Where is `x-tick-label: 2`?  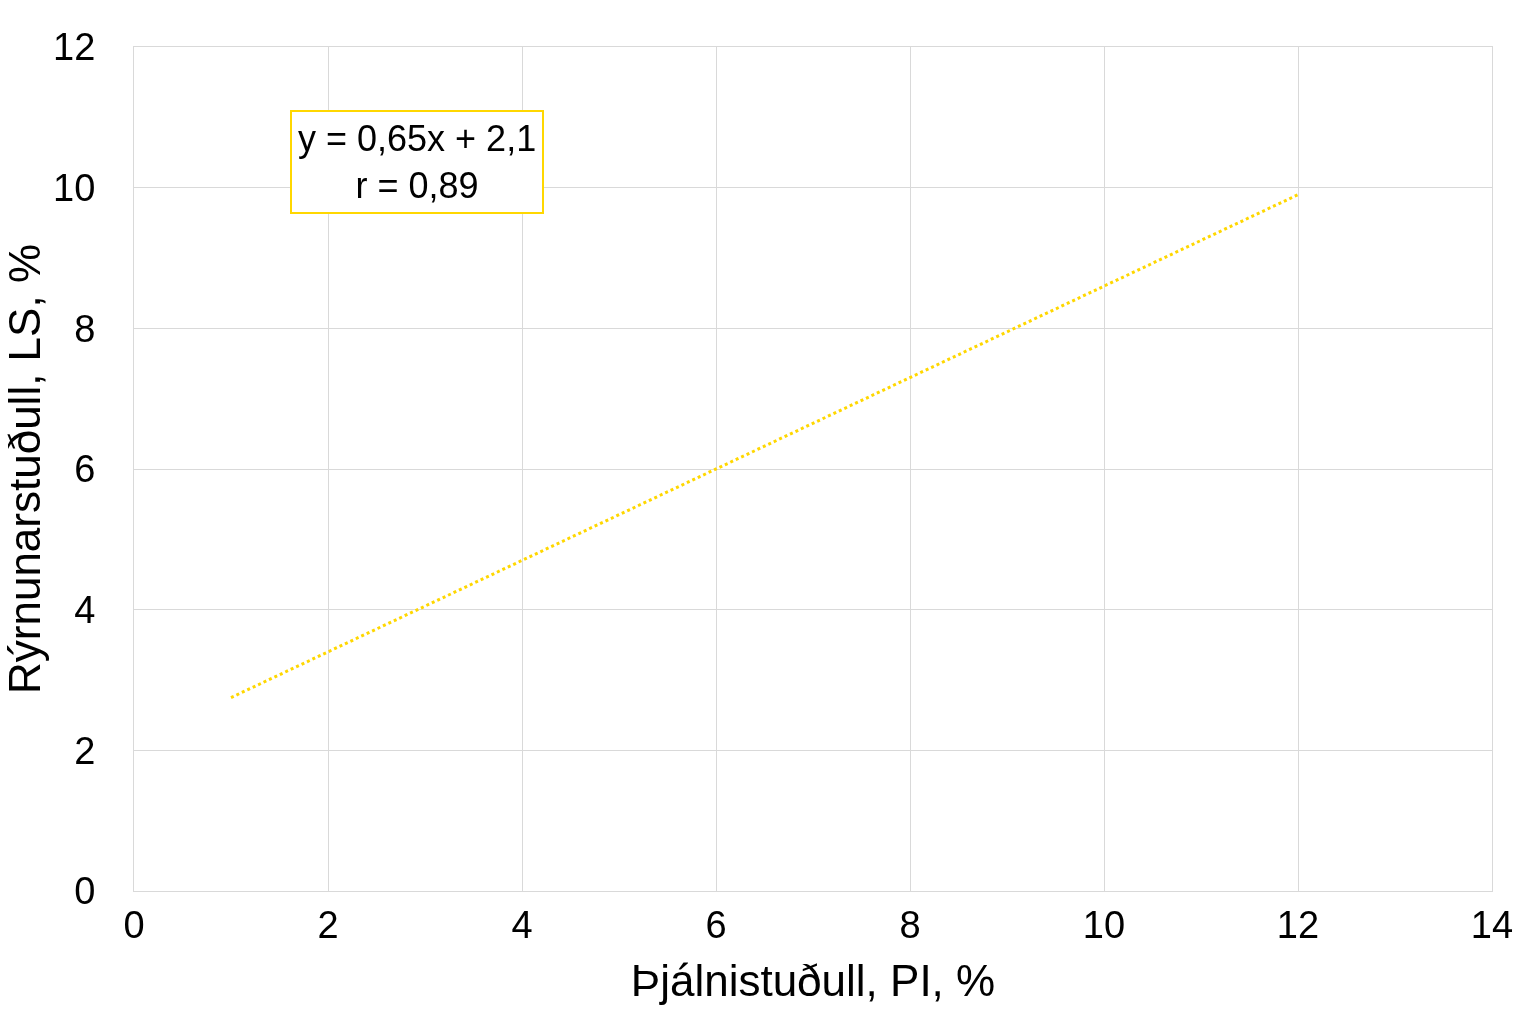
x-tick-label: 2 is located at coordinates (328, 924).